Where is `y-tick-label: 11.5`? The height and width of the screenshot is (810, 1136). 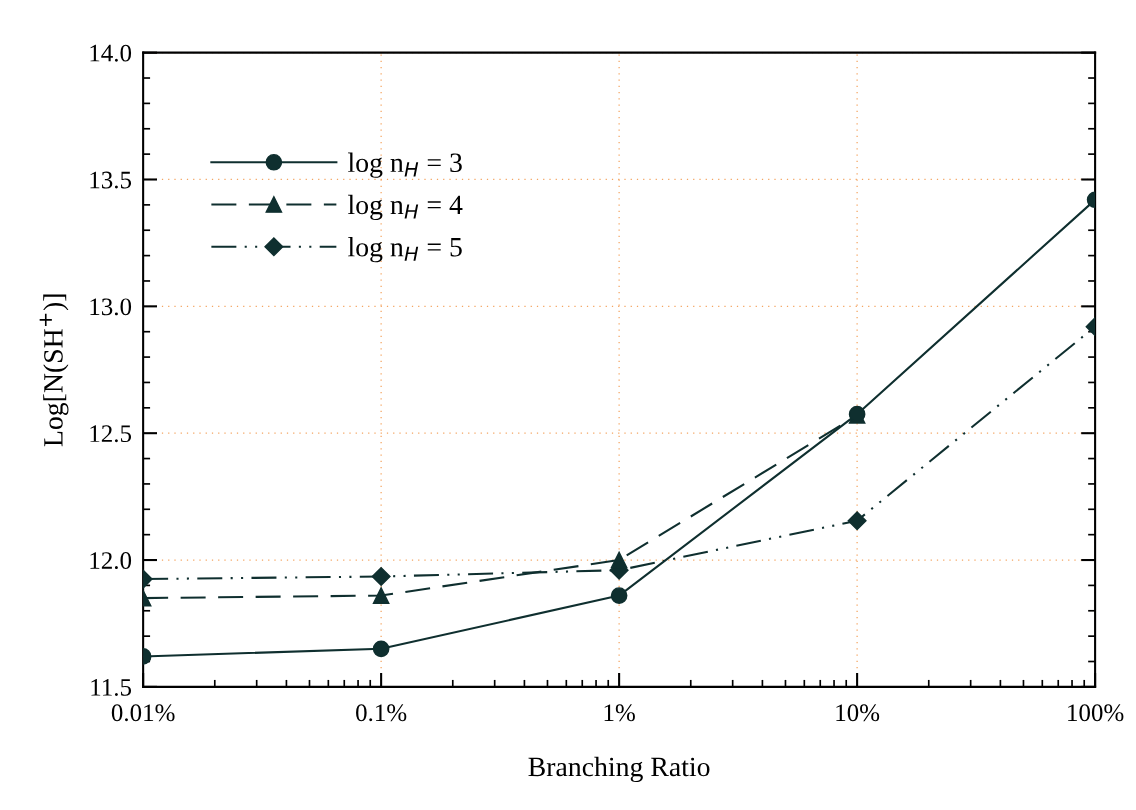 y-tick-label: 11.5 is located at coordinates (111, 687).